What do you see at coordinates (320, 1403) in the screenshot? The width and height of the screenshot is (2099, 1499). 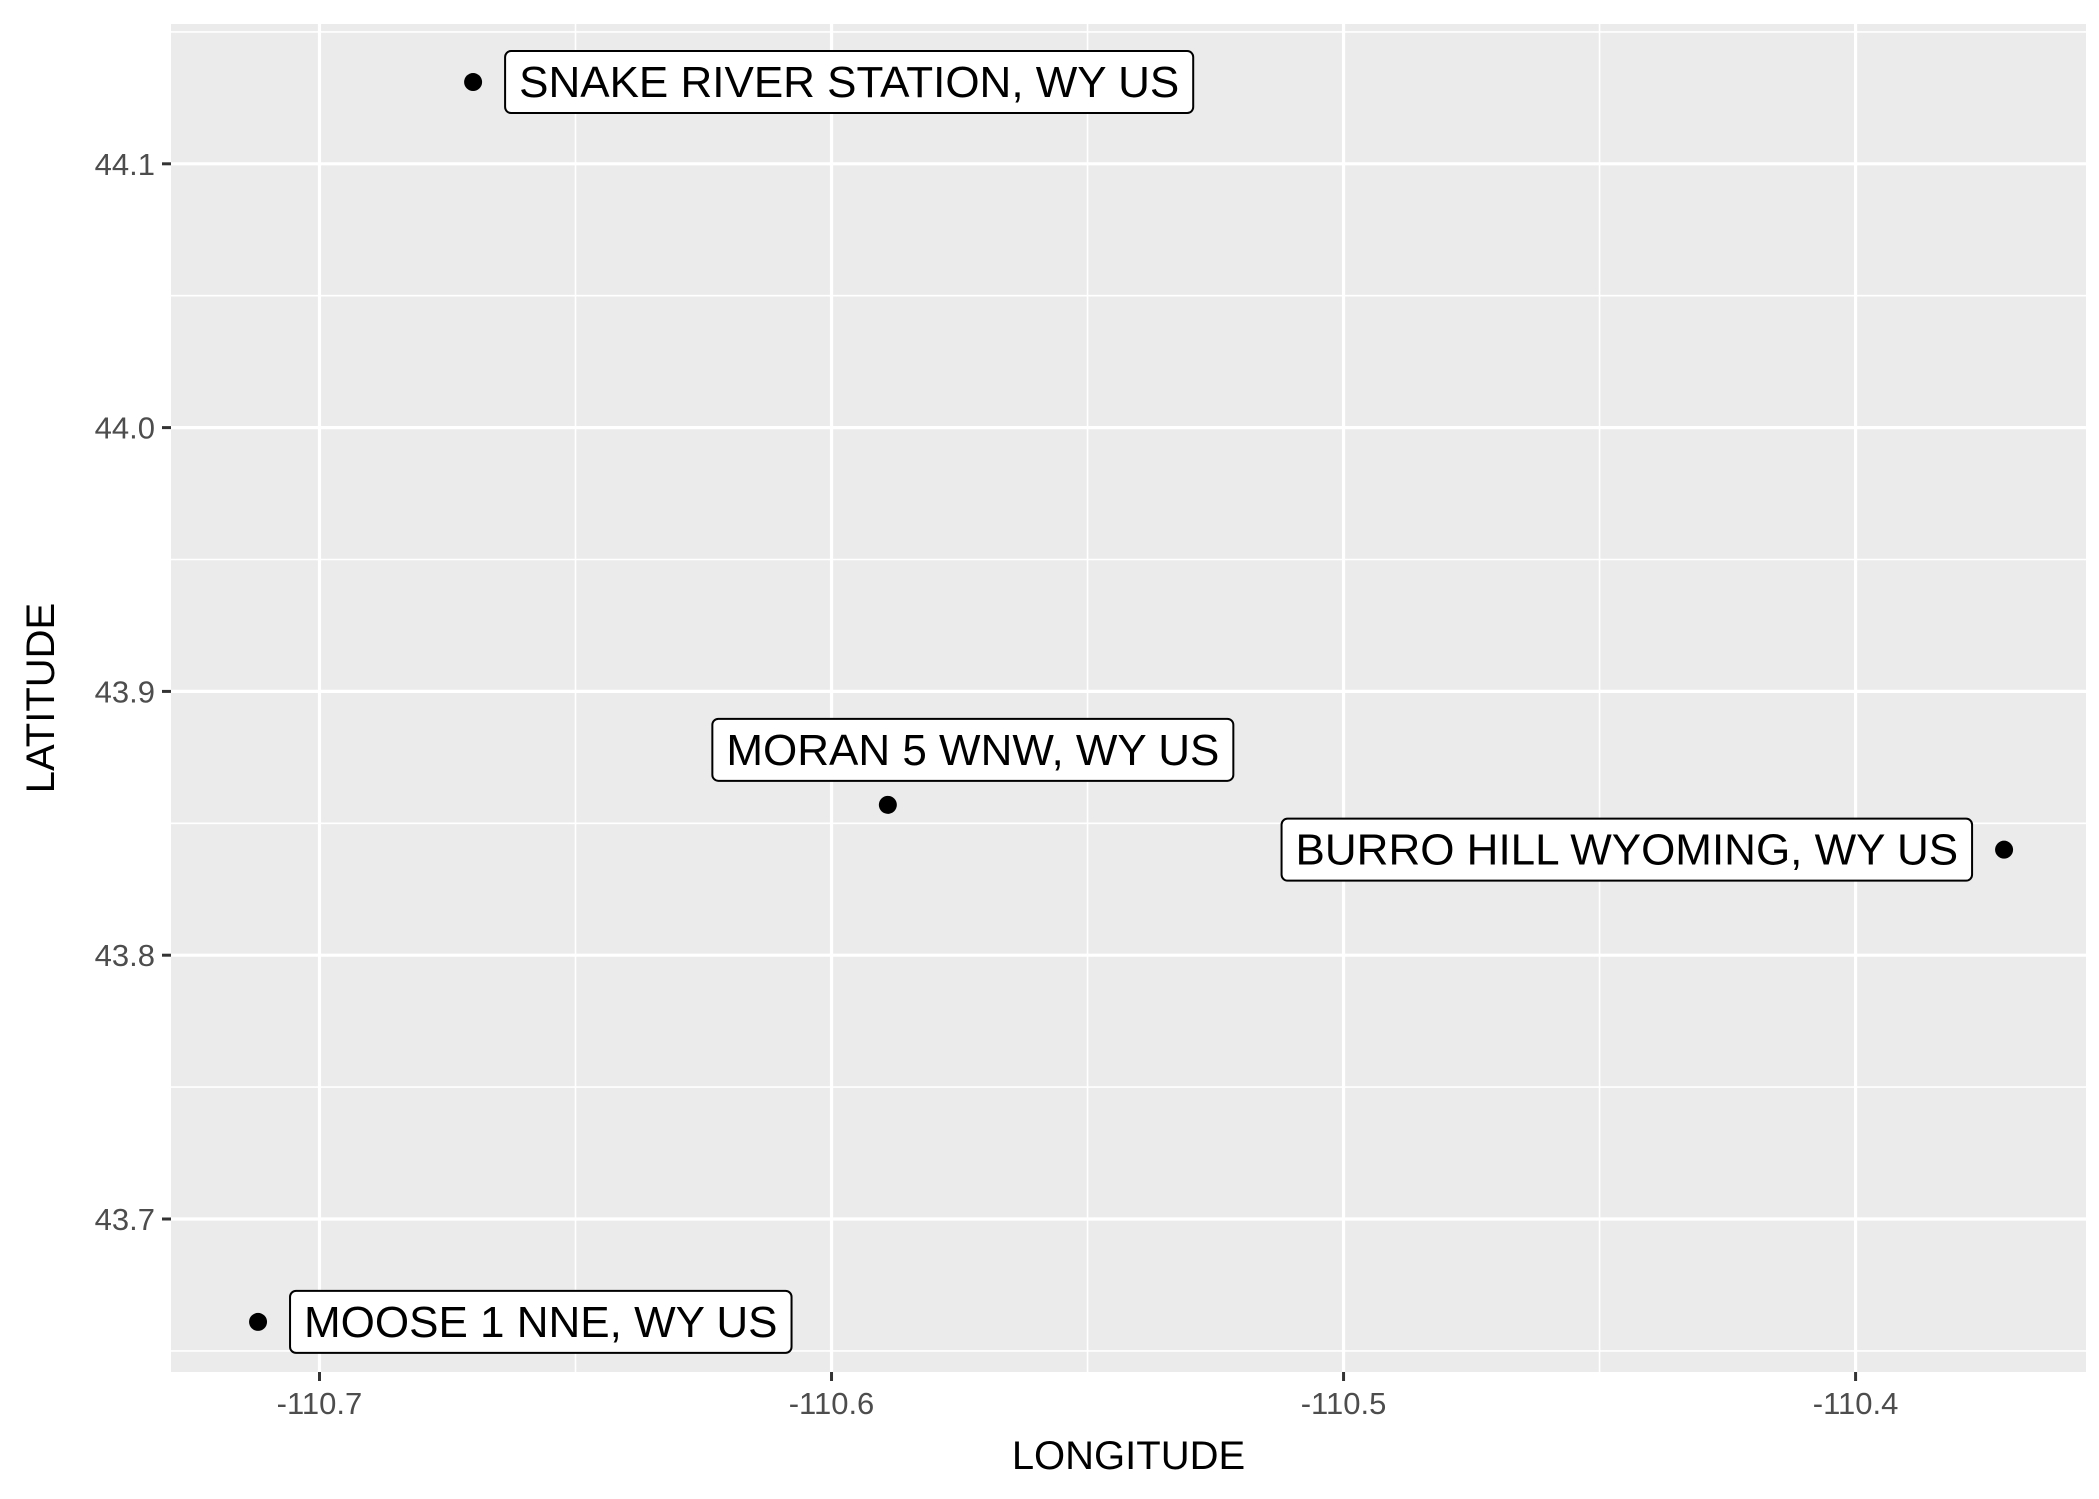 I see `x-tick-label: -110.7` at bounding box center [320, 1403].